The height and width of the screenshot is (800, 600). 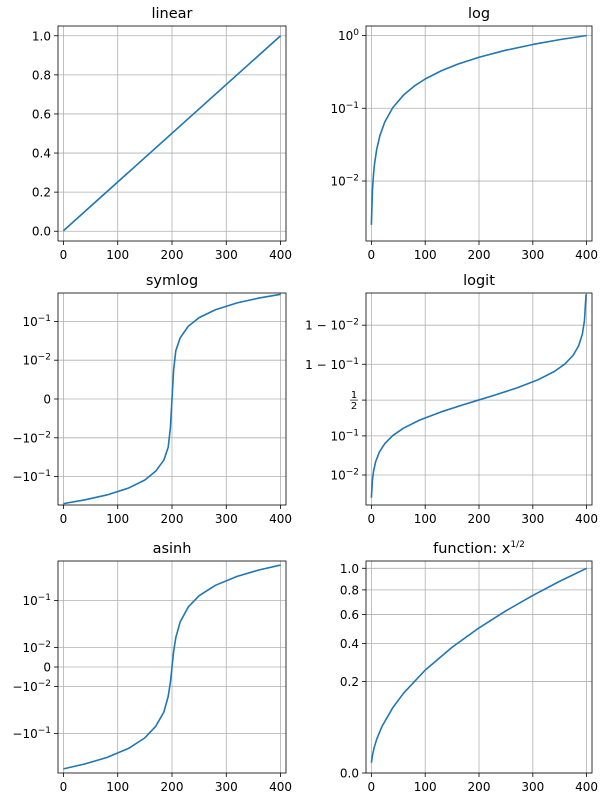 I want to click on subplot-title-text: log, so click(x=479, y=14).